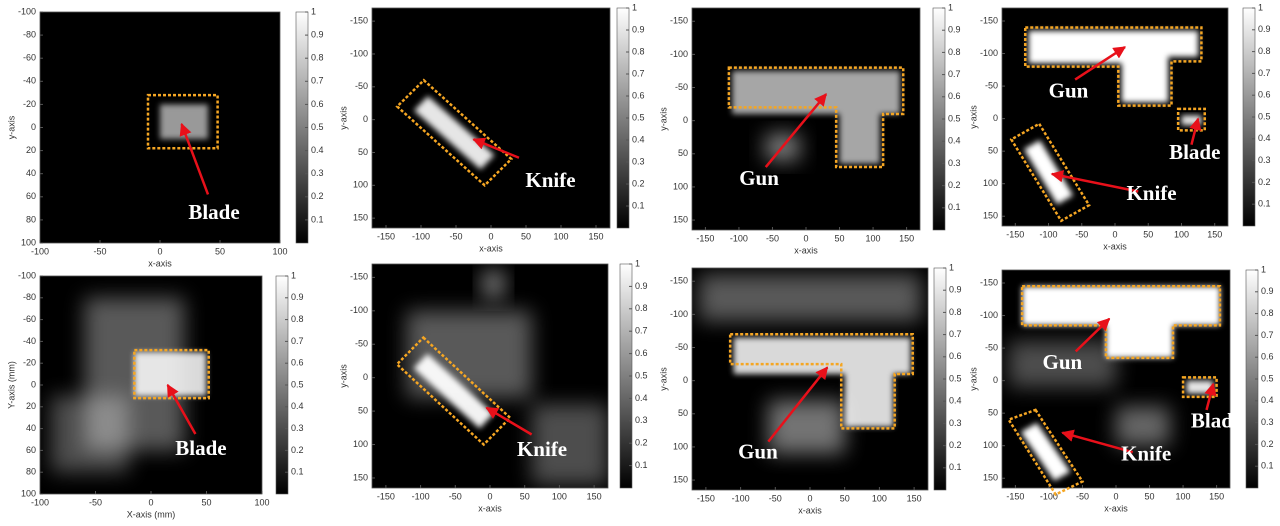 The image size is (1280, 526). I want to click on colorbar-tick-label: 0.4, so click(1267, 400).